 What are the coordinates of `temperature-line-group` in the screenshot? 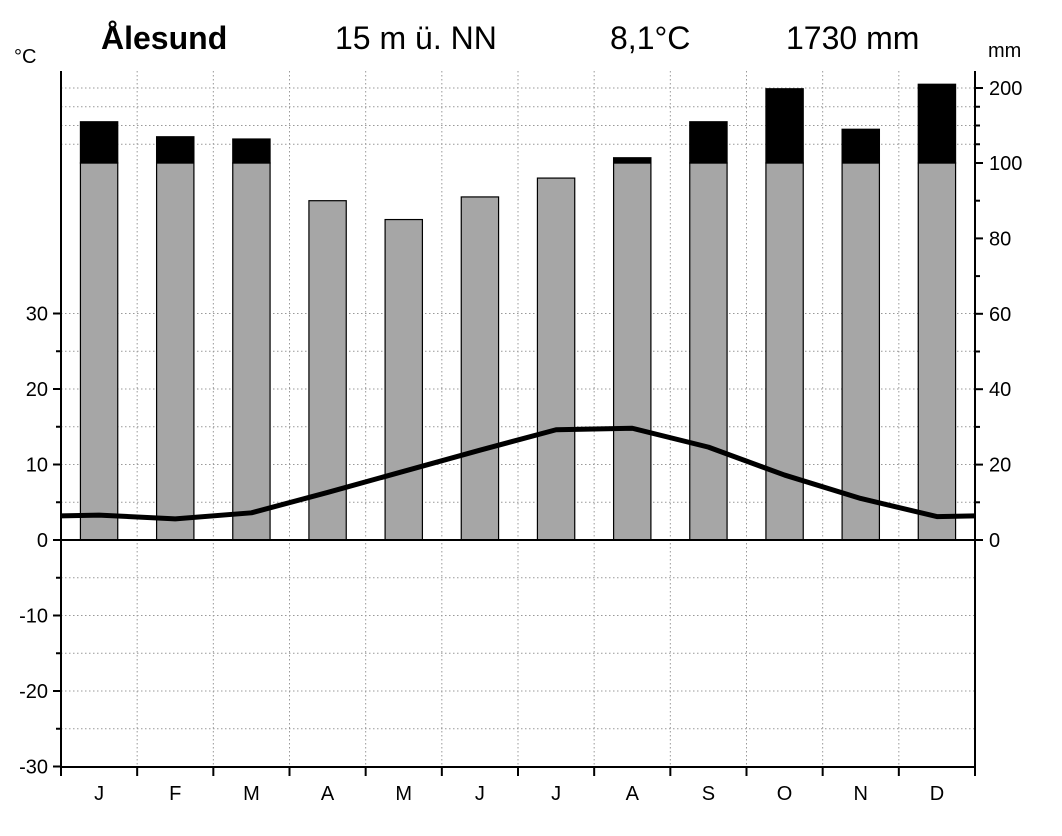 It's located at (518, 473).